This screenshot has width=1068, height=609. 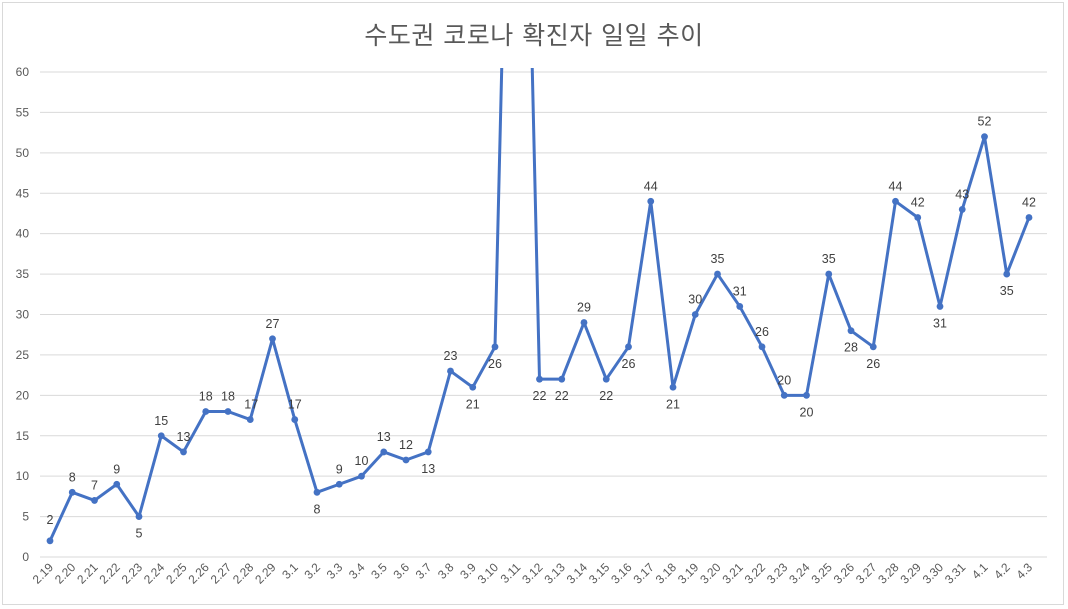 What do you see at coordinates (25, 557) in the screenshot?
I see `y-tick-label: 0` at bounding box center [25, 557].